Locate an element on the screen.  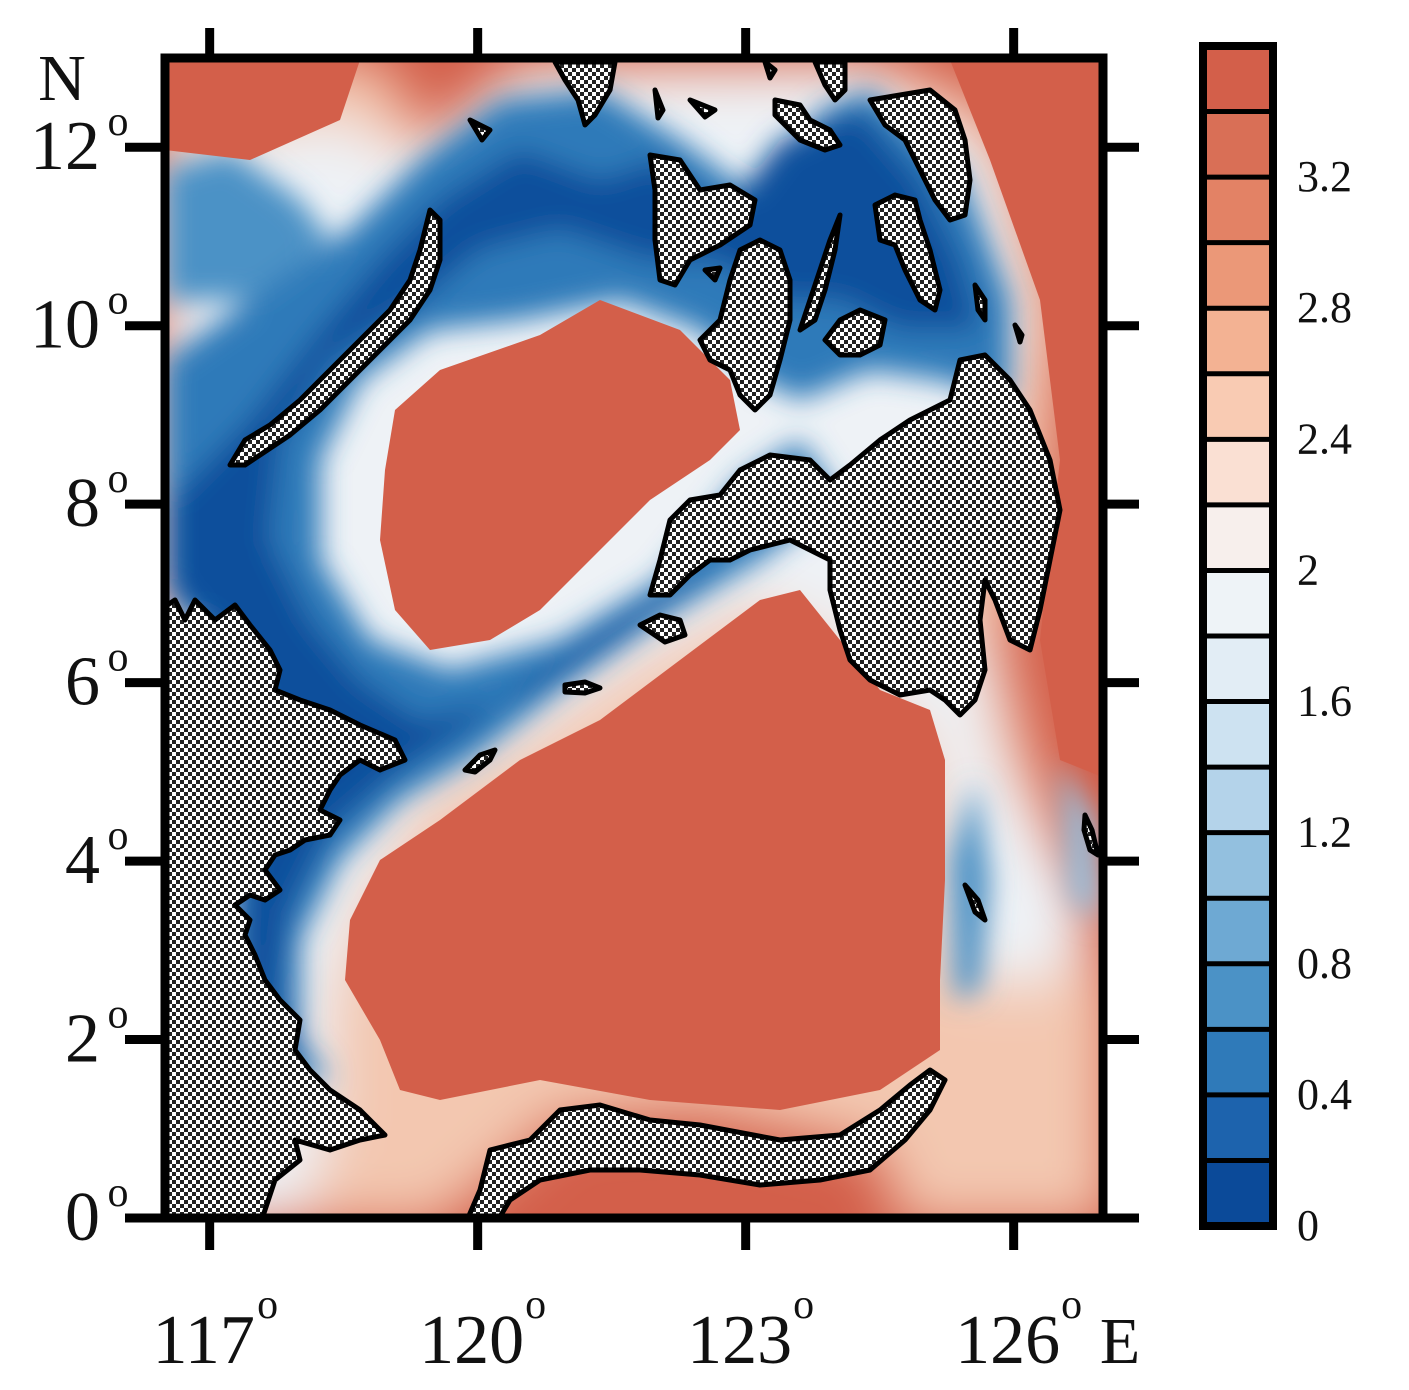
y-axis-suffix: N is located at coordinates (62, 78).